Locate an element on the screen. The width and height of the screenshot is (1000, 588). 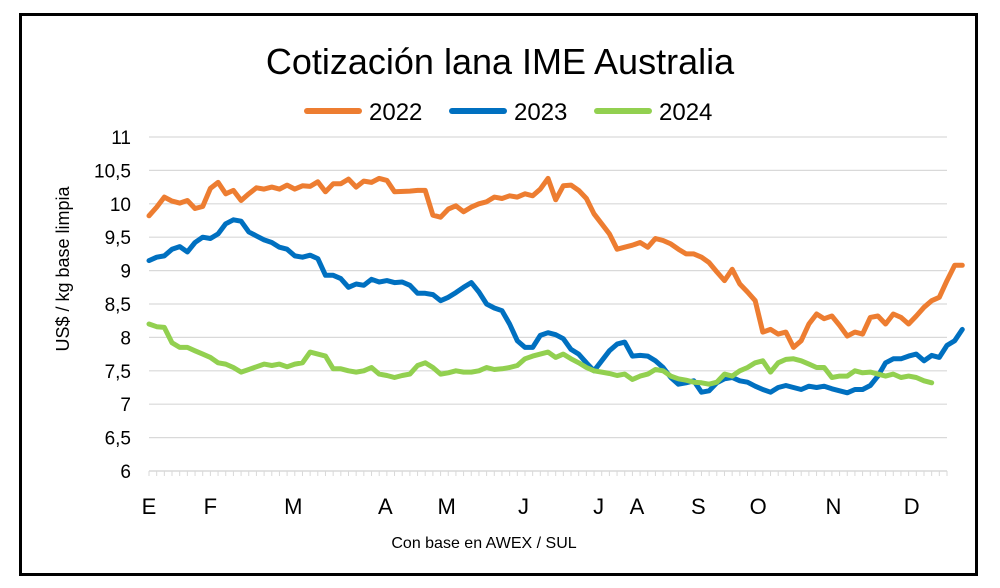
legend-label-2023: 2023 is located at coordinates (540, 112).